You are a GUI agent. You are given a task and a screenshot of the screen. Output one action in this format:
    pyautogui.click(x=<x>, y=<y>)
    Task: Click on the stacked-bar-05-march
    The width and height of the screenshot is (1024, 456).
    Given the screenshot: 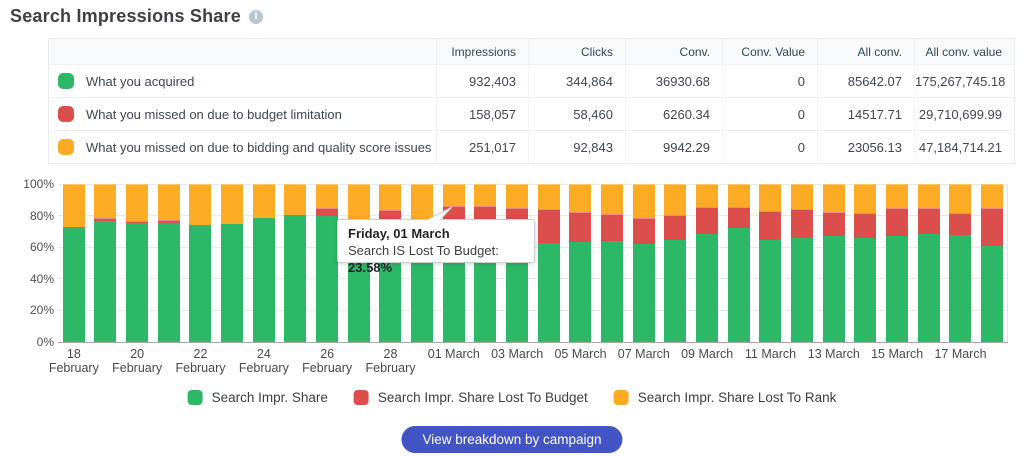 What is the action you would take?
    pyautogui.click(x=580, y=263)
    